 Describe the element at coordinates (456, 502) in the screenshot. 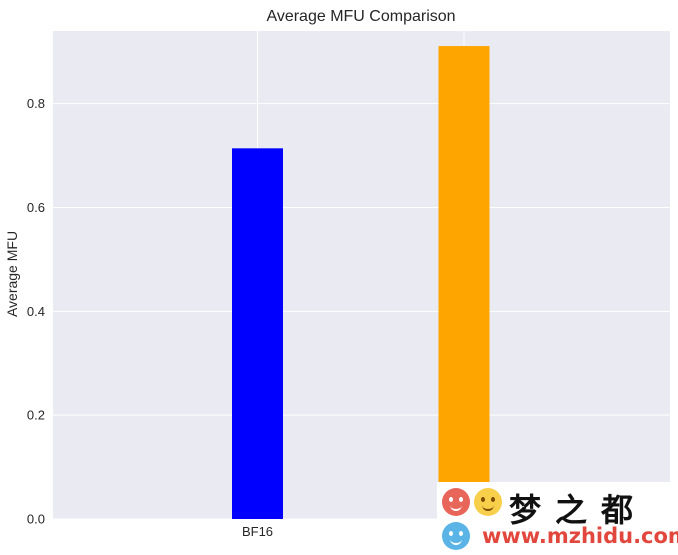

I see `red-smiley-icon` at that location.